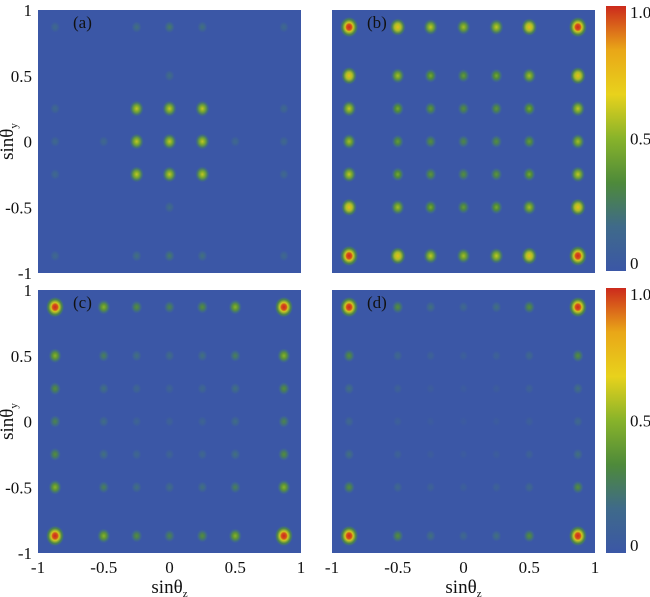  Describe the element at coordinates (640, 294) in the screenshot. I see `colorbar-tick-label: 1.0` at that location.